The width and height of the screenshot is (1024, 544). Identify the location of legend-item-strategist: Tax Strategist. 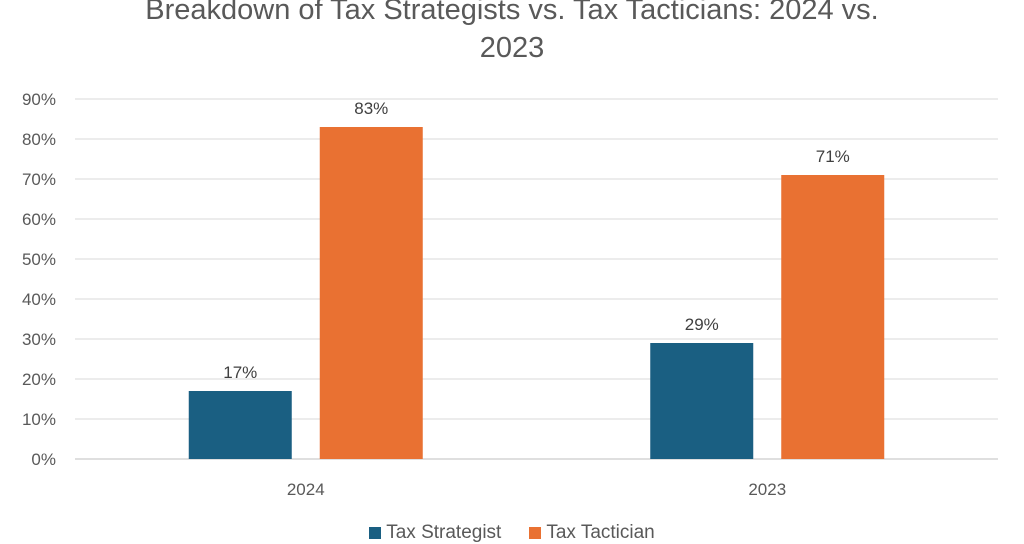
(435, 533).